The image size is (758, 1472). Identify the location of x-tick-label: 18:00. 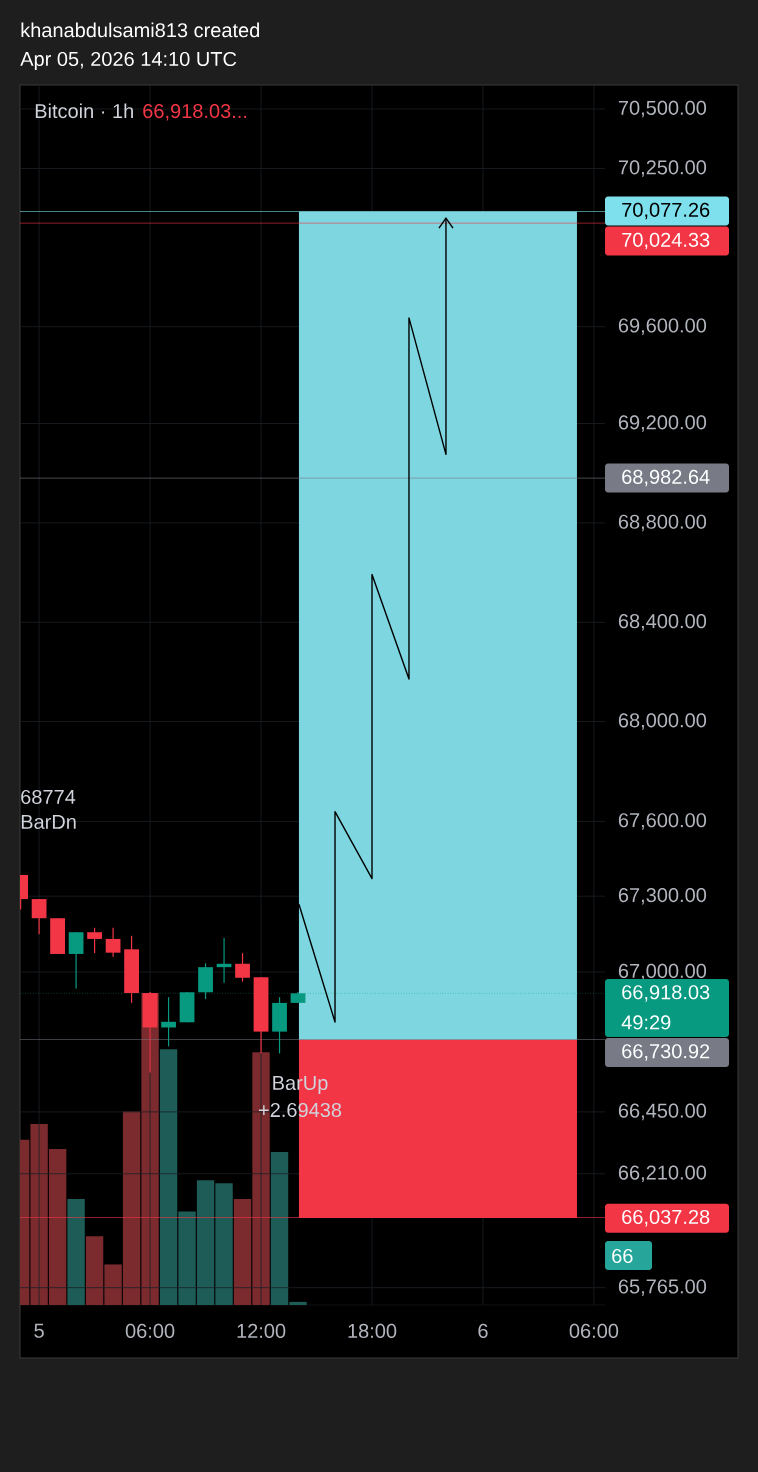
(372, 1331).